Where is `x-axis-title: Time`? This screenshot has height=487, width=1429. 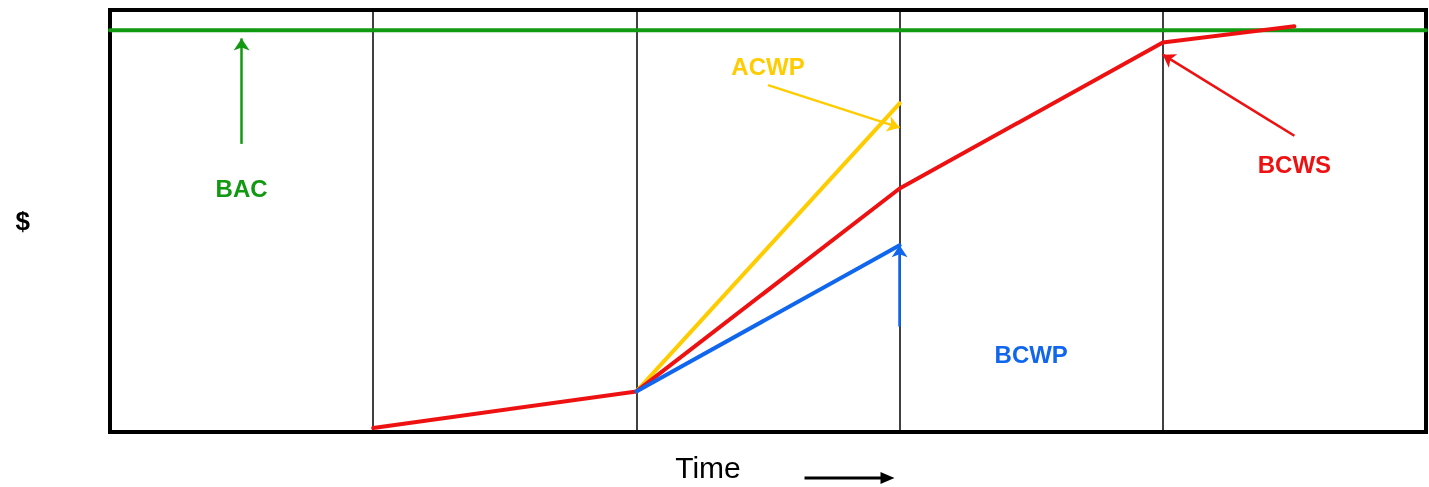
x-axis-title: Time is located at coordinates (708, 467).